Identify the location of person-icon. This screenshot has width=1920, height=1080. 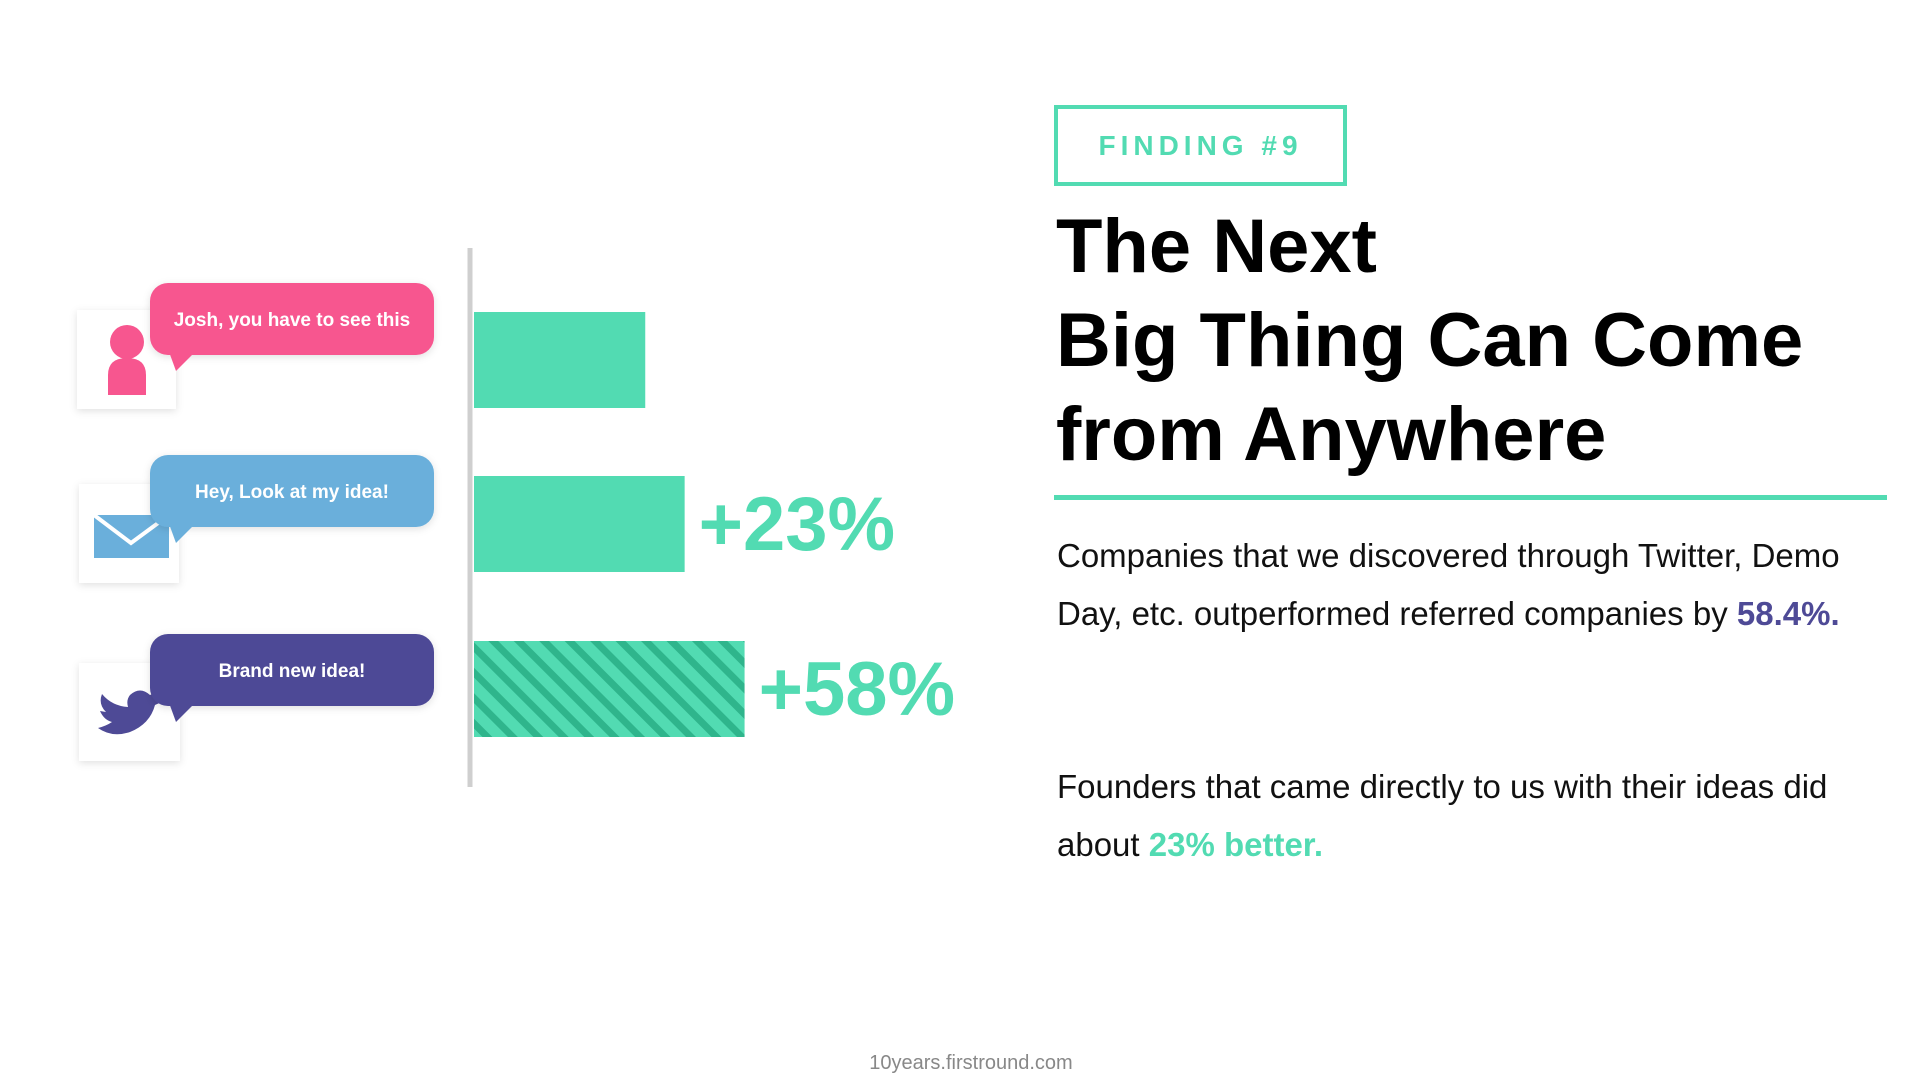
(127, 360).